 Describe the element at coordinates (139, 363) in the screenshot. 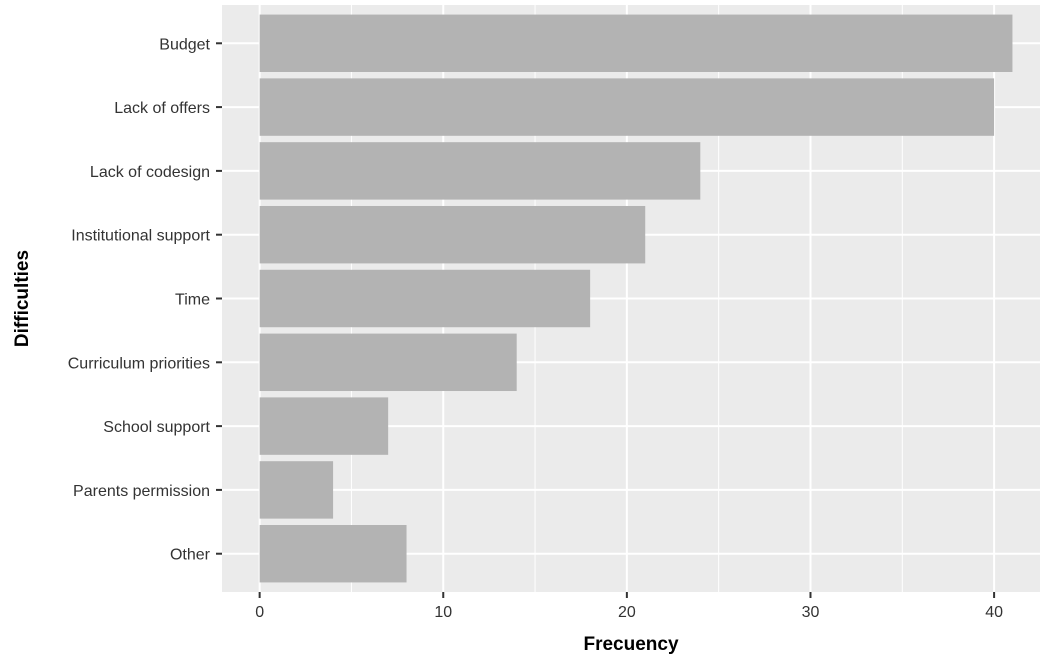

I see `y-tick-label: Curriculum priorities` at that location.